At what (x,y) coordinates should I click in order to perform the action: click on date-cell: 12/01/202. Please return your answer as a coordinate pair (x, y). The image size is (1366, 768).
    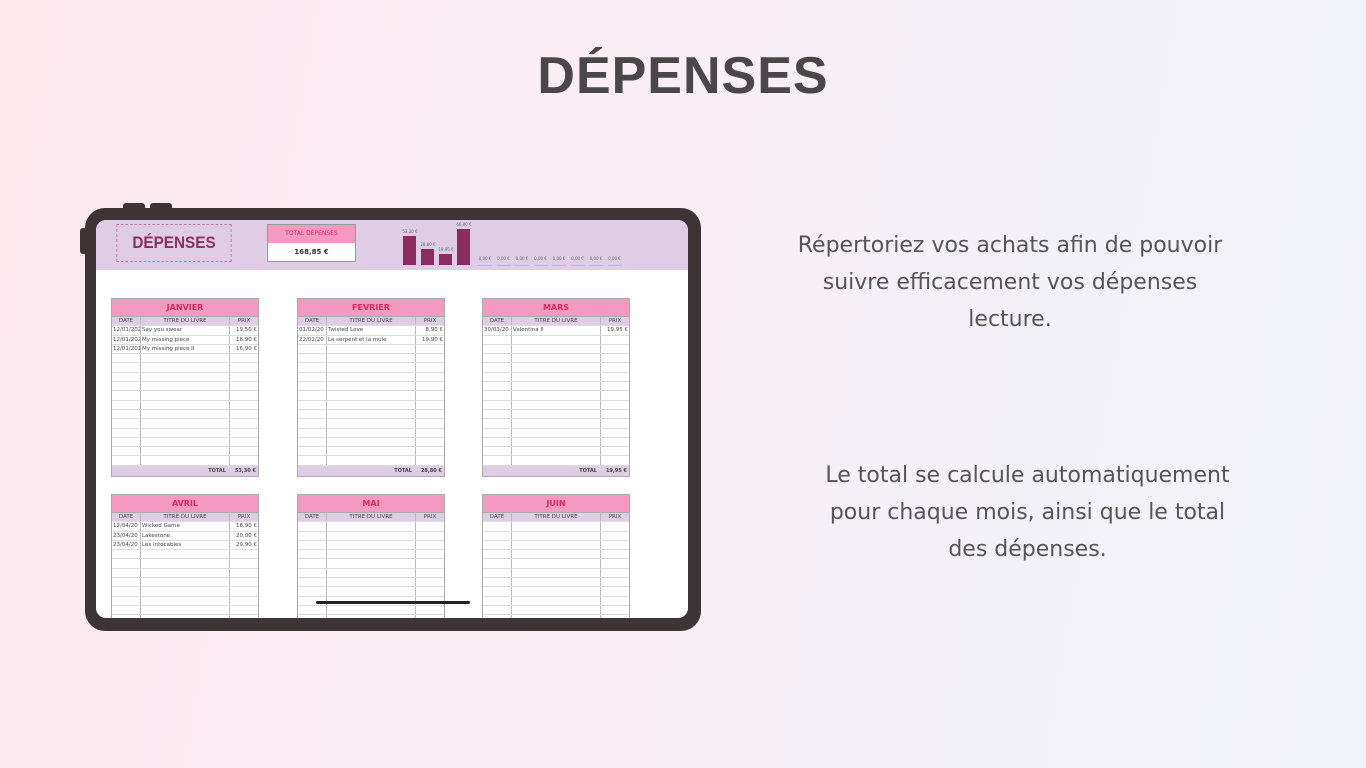
    Looking at the image, I should click on (127, 330).